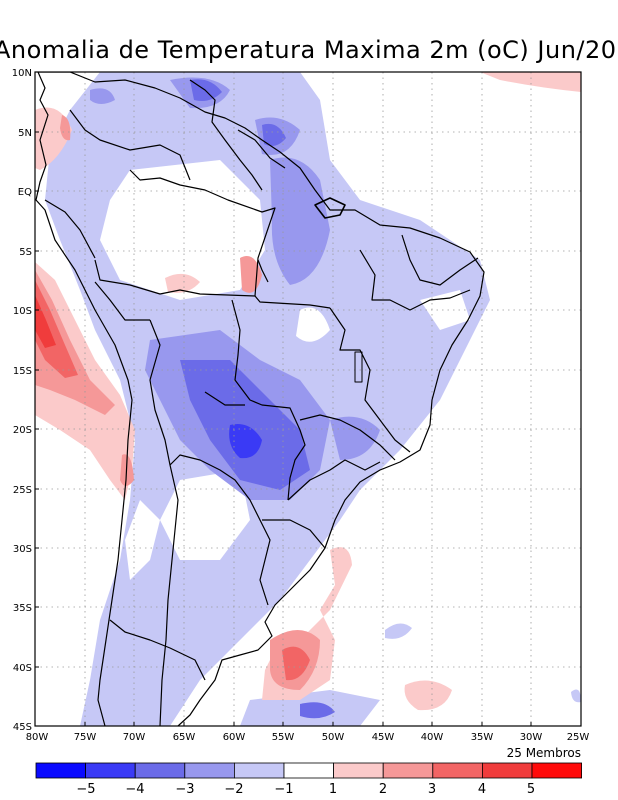 This screenshot has height=800, width=618. Describe the element at coordinates (432, 789) in the screenshot. I see `colorbar-label: 3` at that location.